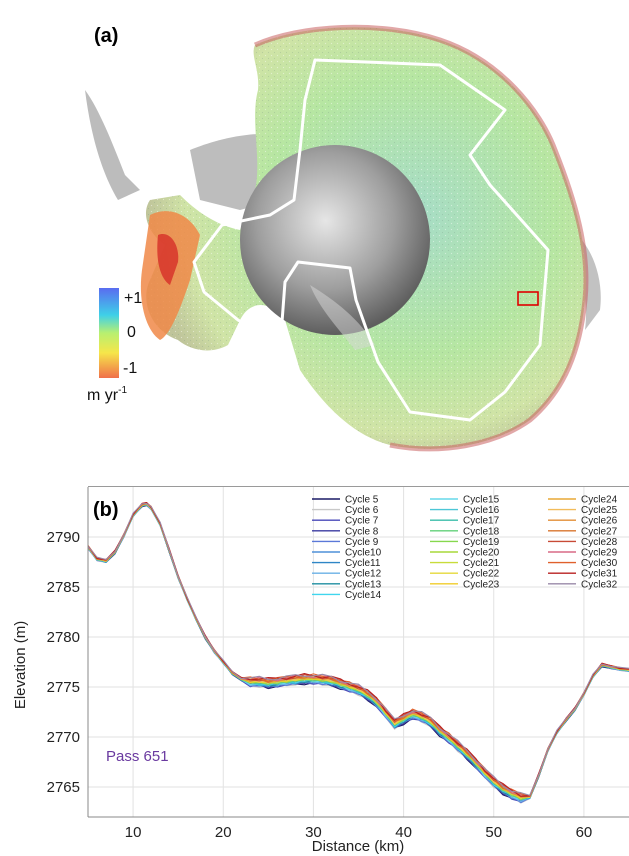  What do you see at coordinates (362, 500) in the screenshot?
I see `legend-label: Cycle 5` at bounding box center [362, 500].